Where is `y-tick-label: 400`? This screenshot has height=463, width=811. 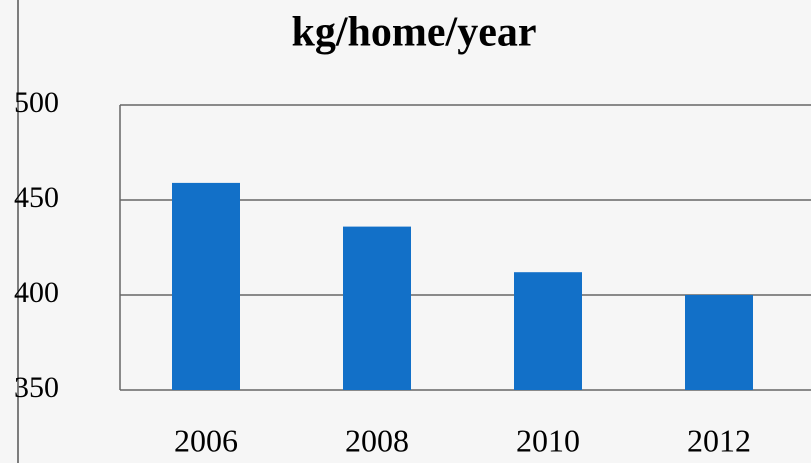 y-tick-label: 400 is located at coordinates (36, 292).